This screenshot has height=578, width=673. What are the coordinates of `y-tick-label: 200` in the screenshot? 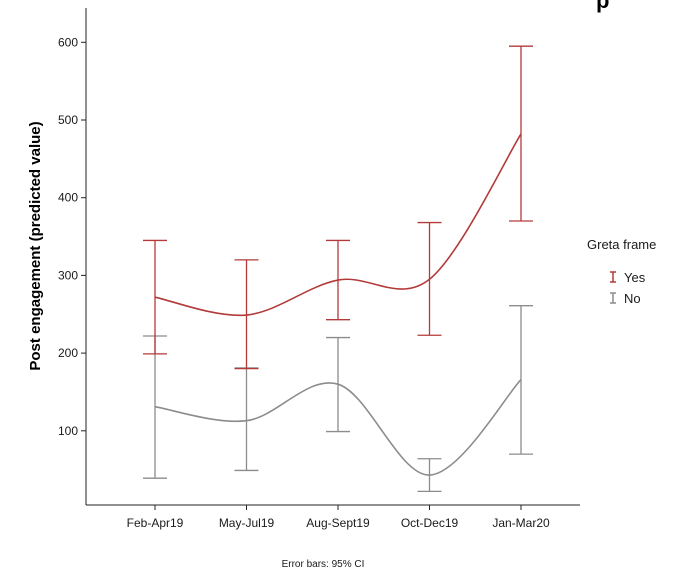 It's located at (68, 353).